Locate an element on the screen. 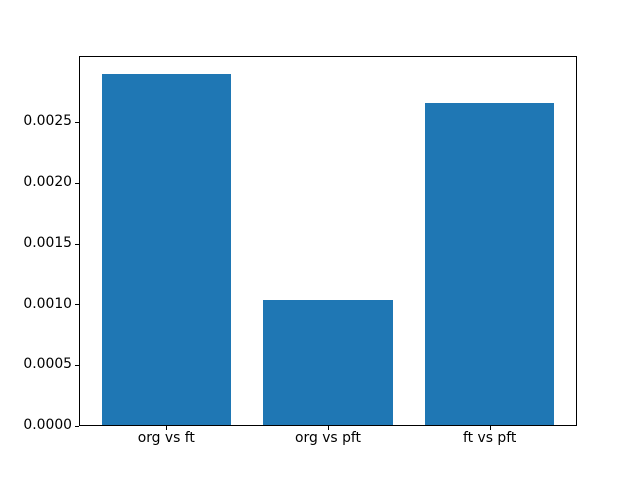  y-tick-label: 0.0000 is located at coordinates (47, 425).